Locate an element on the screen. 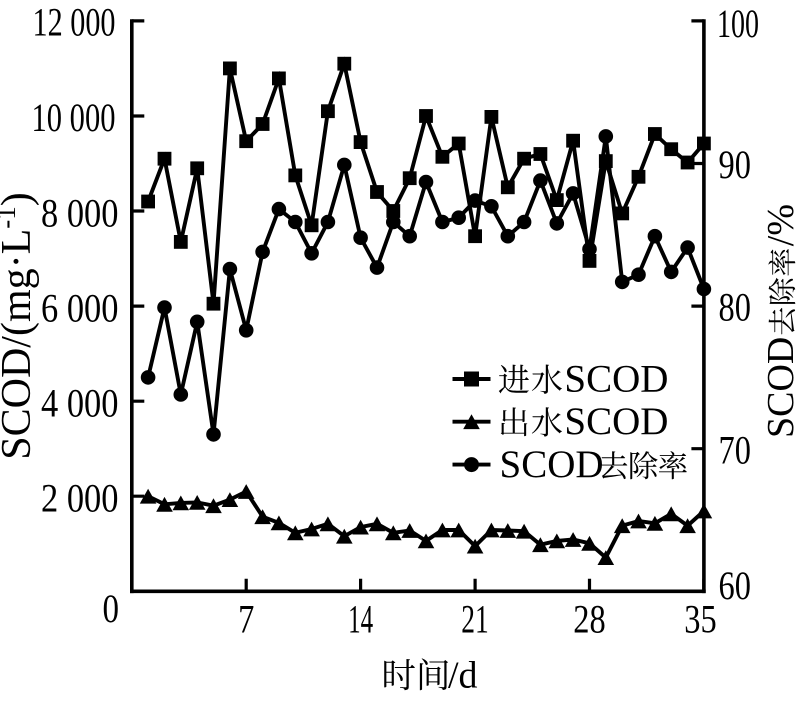 The image size is (812, 702). svg-text: 70 is located at coordinates (735, 449).